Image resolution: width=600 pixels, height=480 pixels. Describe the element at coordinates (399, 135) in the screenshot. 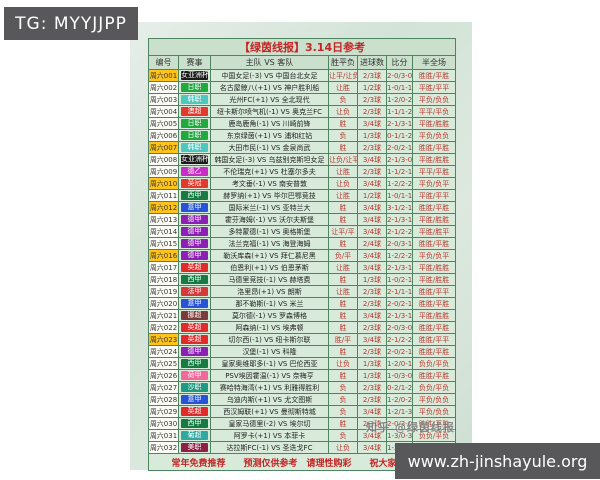

I see `cell-score-prediction: 0-1/1-2` at that location.